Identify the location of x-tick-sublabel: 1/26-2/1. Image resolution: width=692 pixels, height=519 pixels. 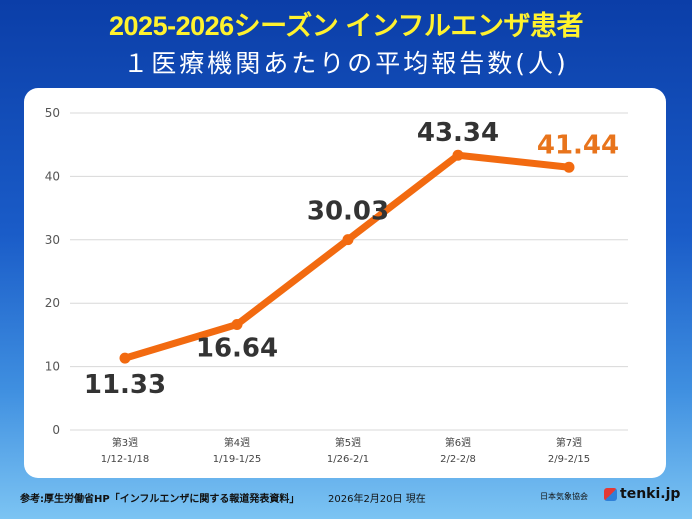
(348, 459).